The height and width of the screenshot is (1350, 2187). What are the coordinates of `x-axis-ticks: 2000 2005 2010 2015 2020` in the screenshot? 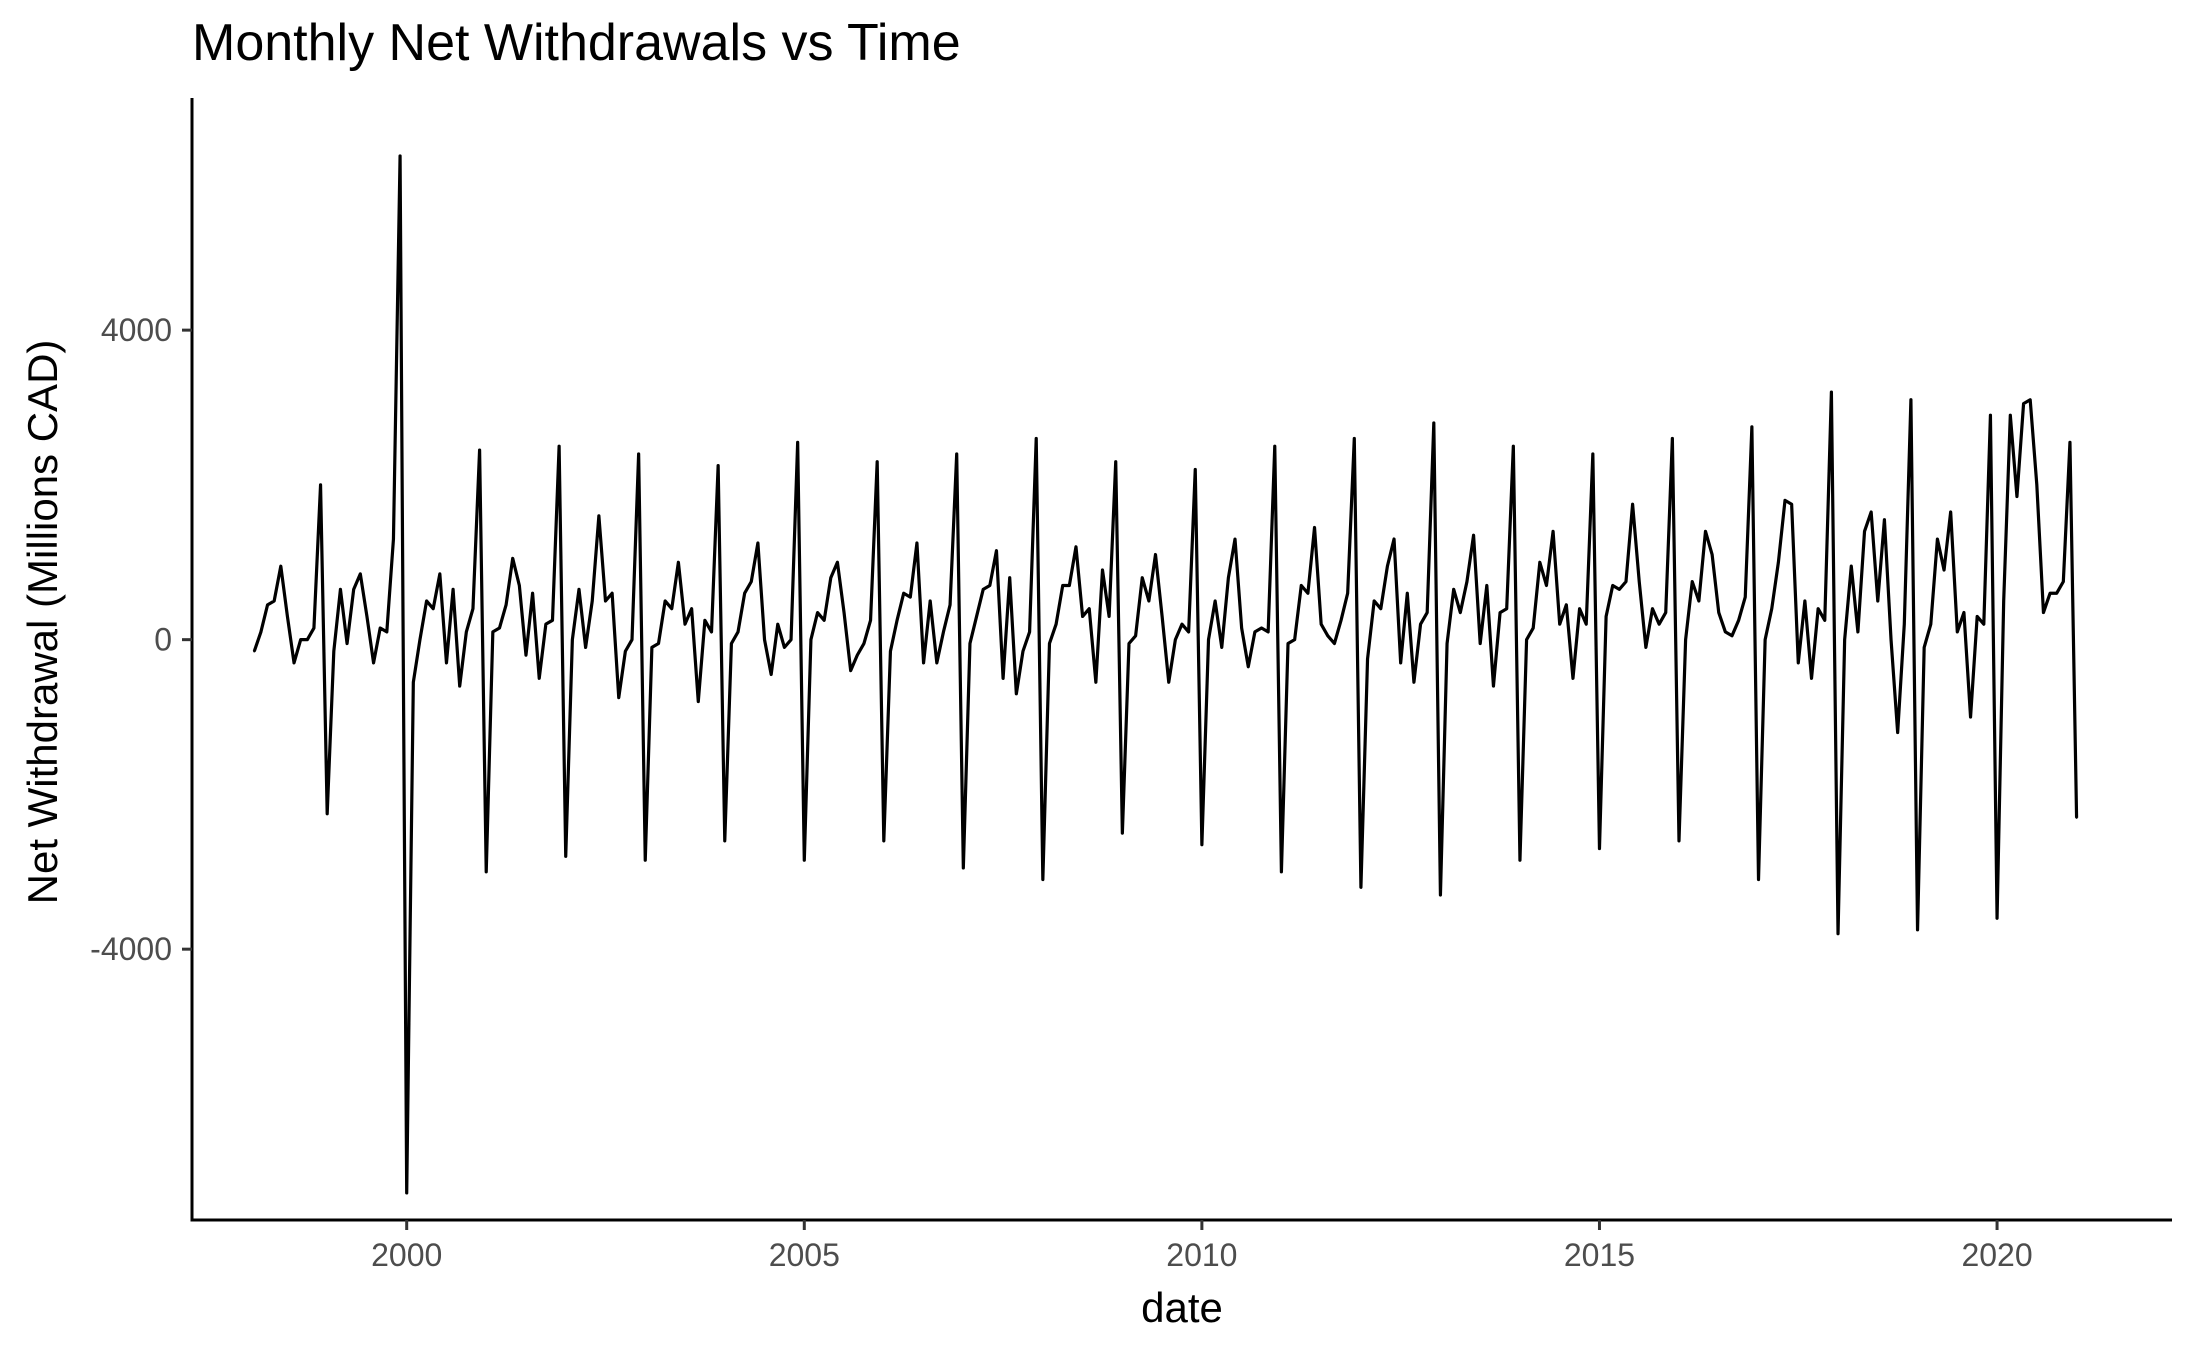 It's located at (1202, 1246).